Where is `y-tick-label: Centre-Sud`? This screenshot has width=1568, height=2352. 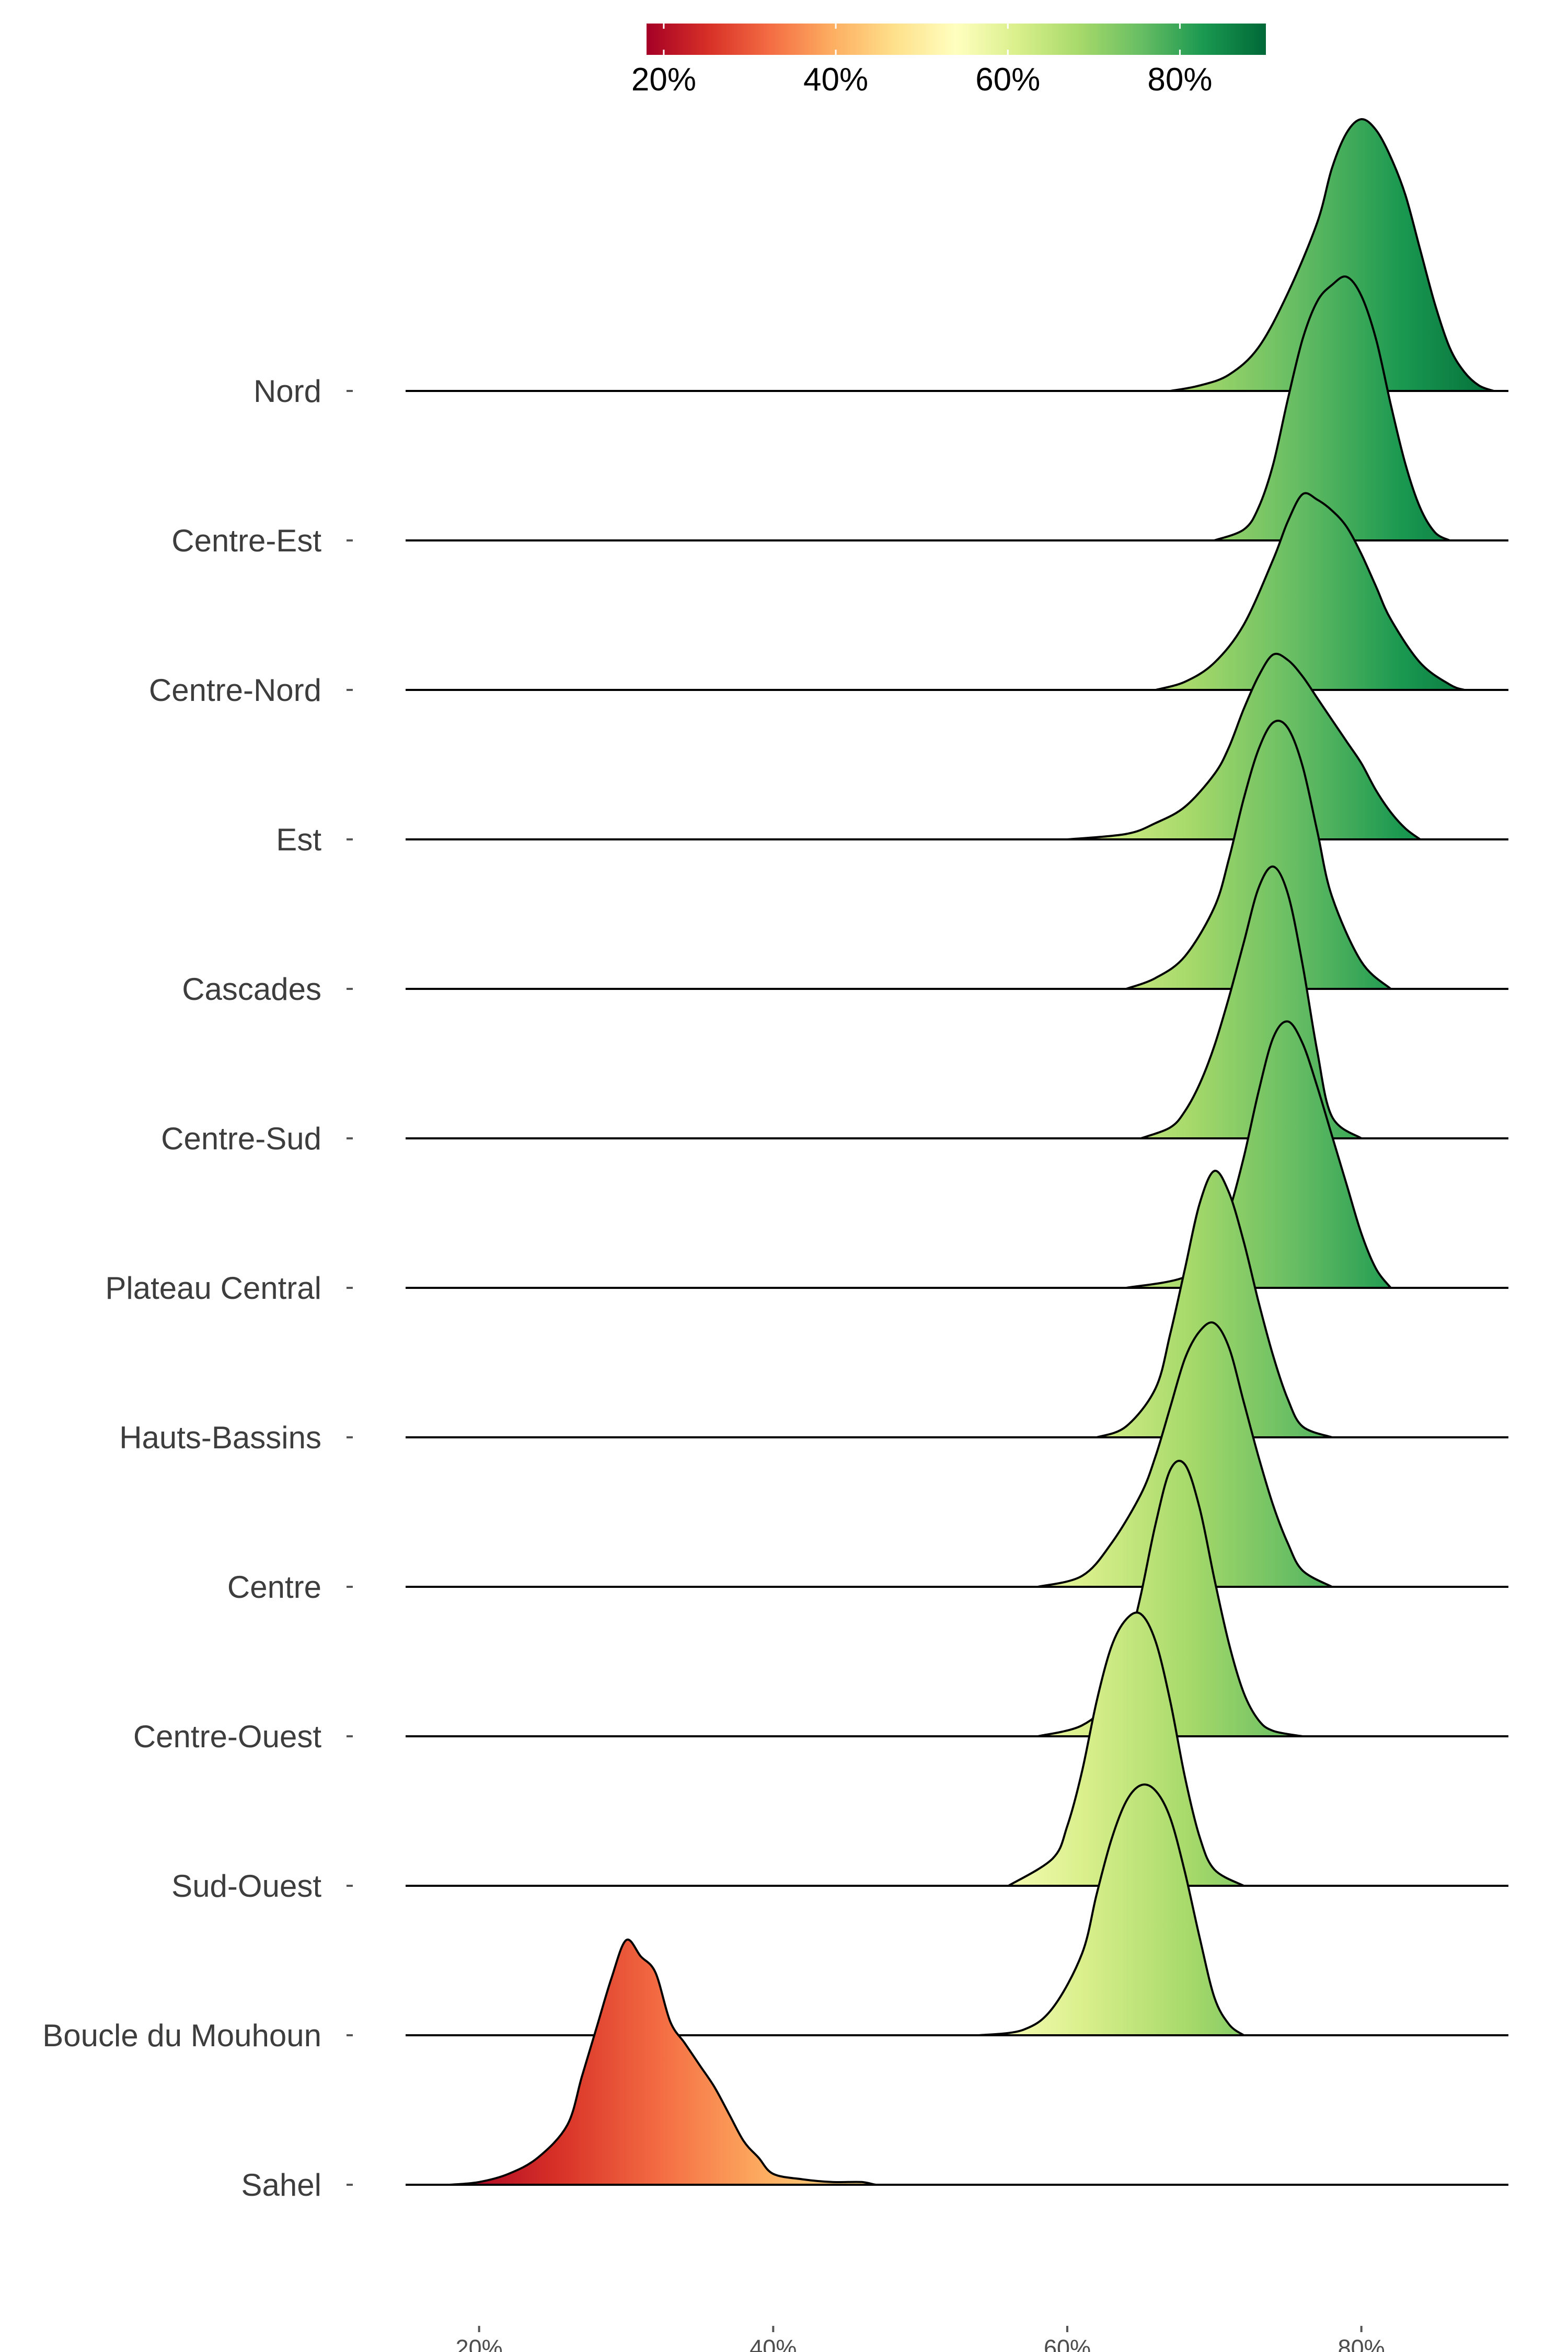 y-tick-label: Centre-Sud is located at coordinates (241, 1138).